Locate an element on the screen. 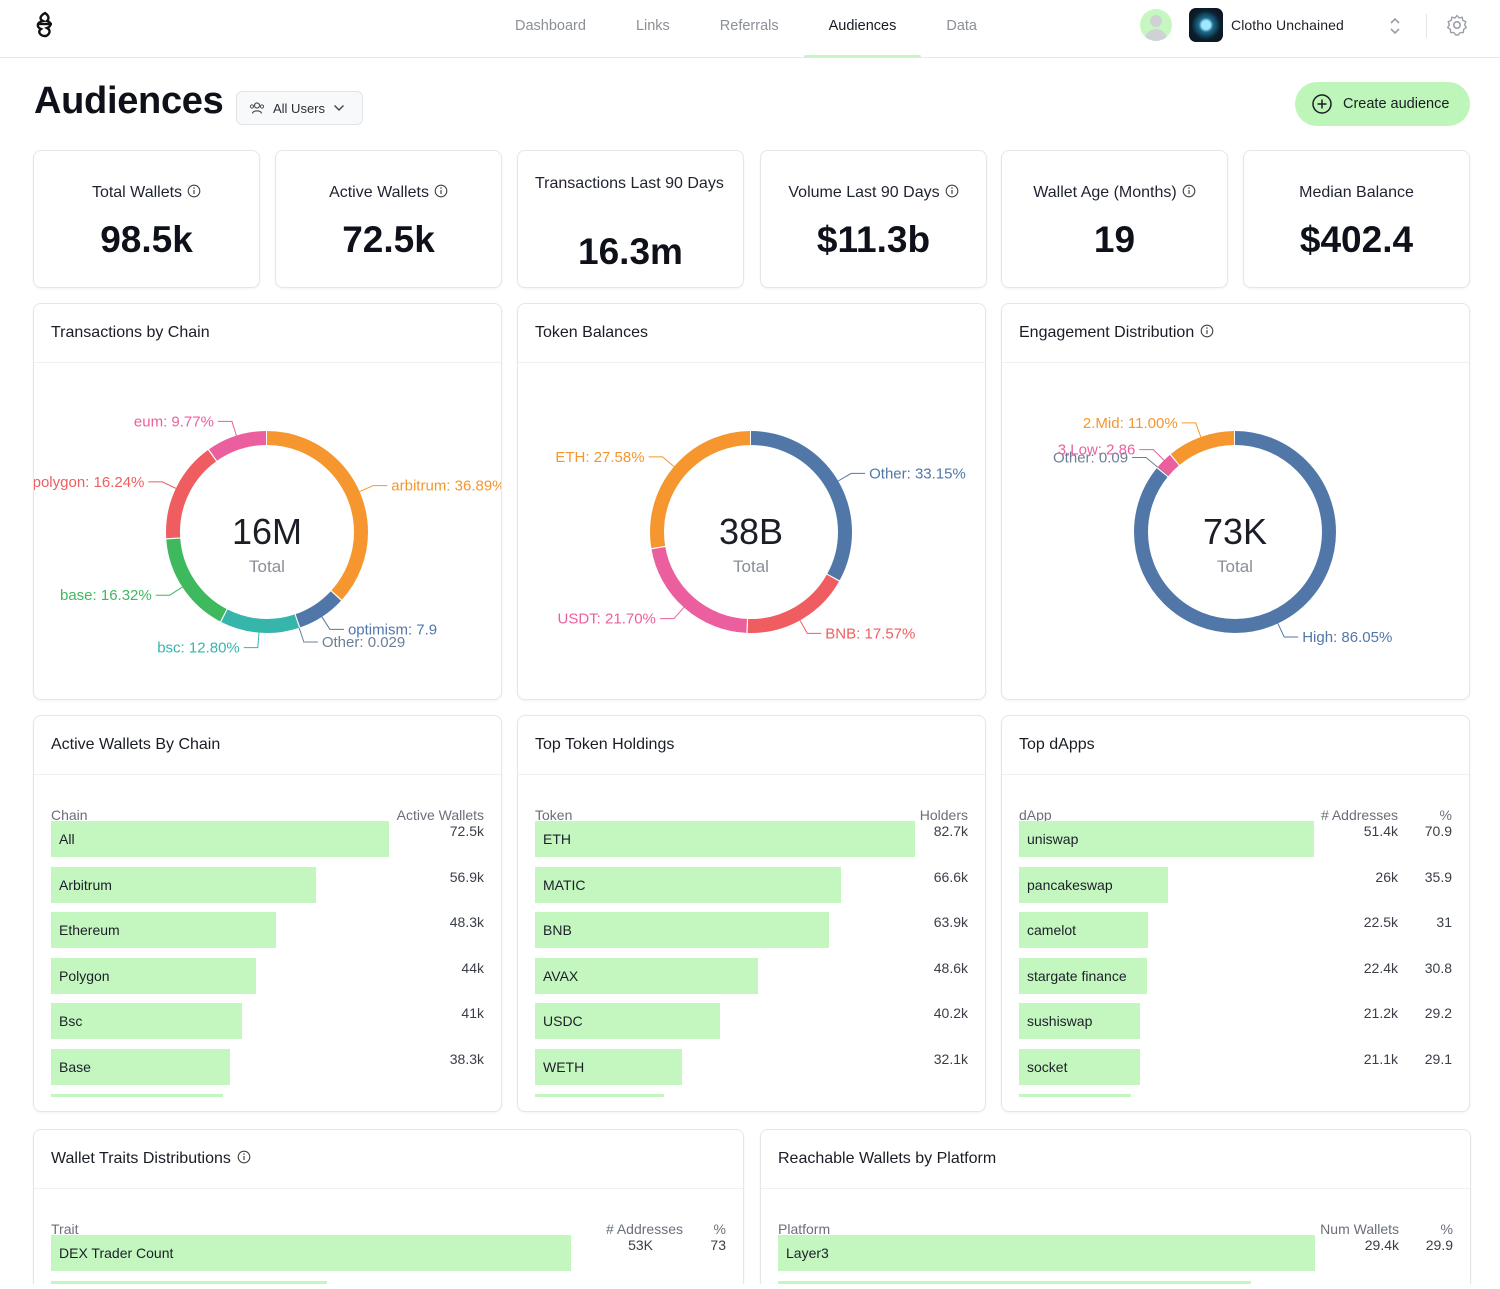 Image resolution: width=1500 pixels, height=1289 pixels. column-header-holders: Holders is located at coordinates (943, 815).